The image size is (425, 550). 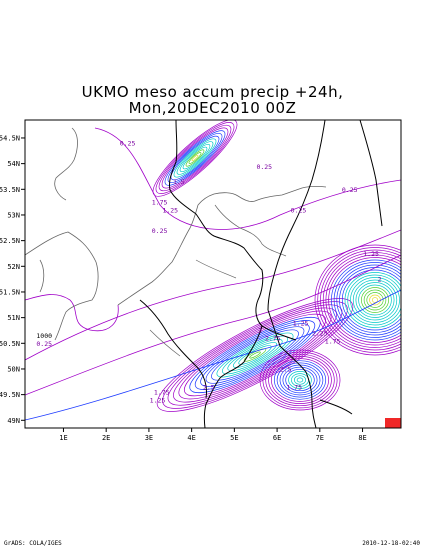 What do you see at coordinates (212, 108) in the screenshot?
I see `map-title-line2: Mon,20DEC2010 00Z` at bounding box center [212, 108].